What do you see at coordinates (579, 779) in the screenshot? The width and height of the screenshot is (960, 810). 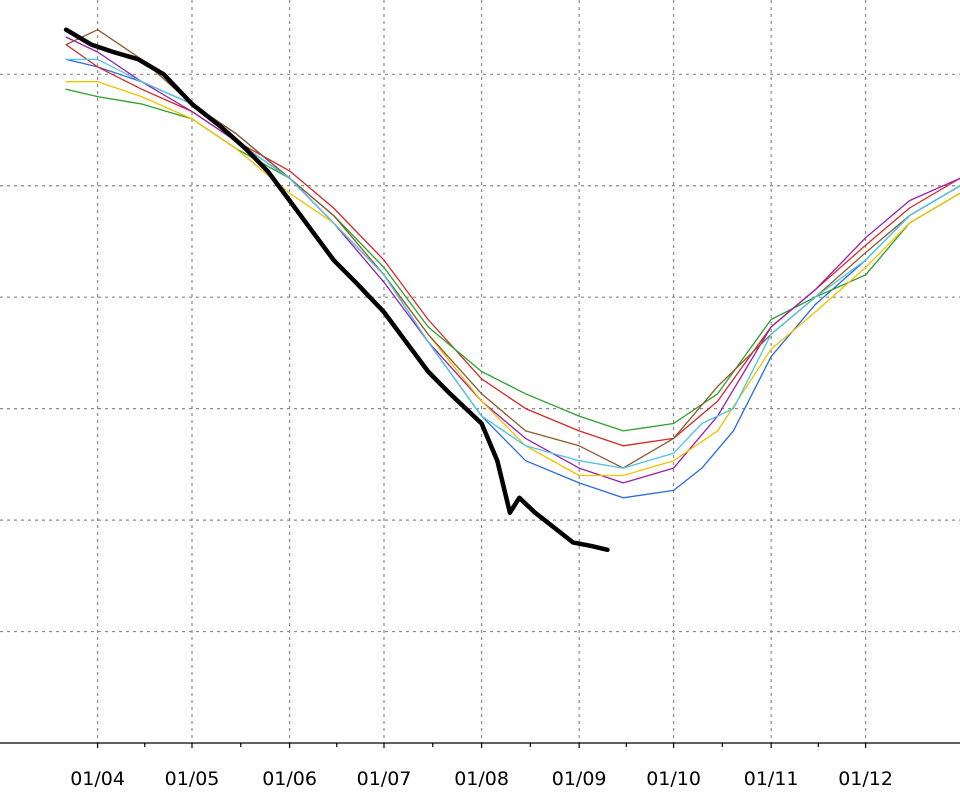 I see `x-tick-label-5: 01/09` at bounding box center [579, 779].